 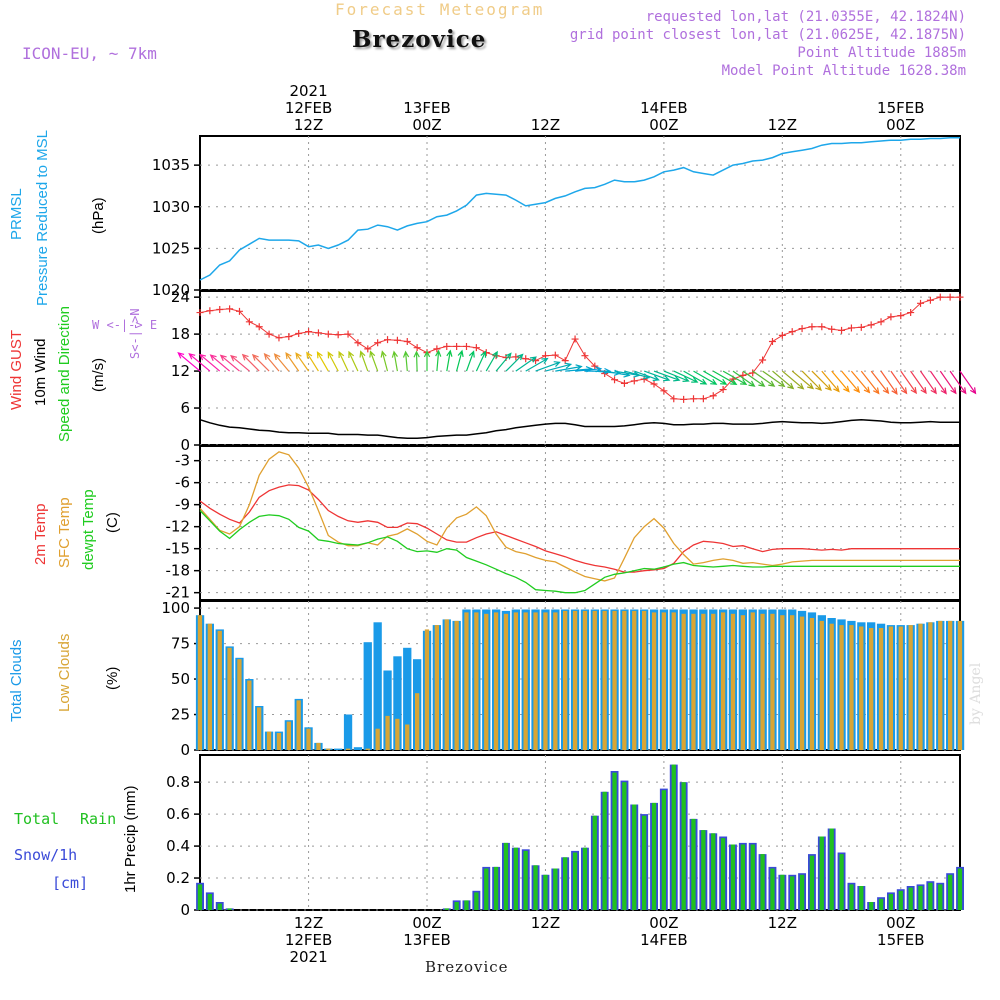 I want to click on pressure-panel-frame, so click(x=580, y=213).